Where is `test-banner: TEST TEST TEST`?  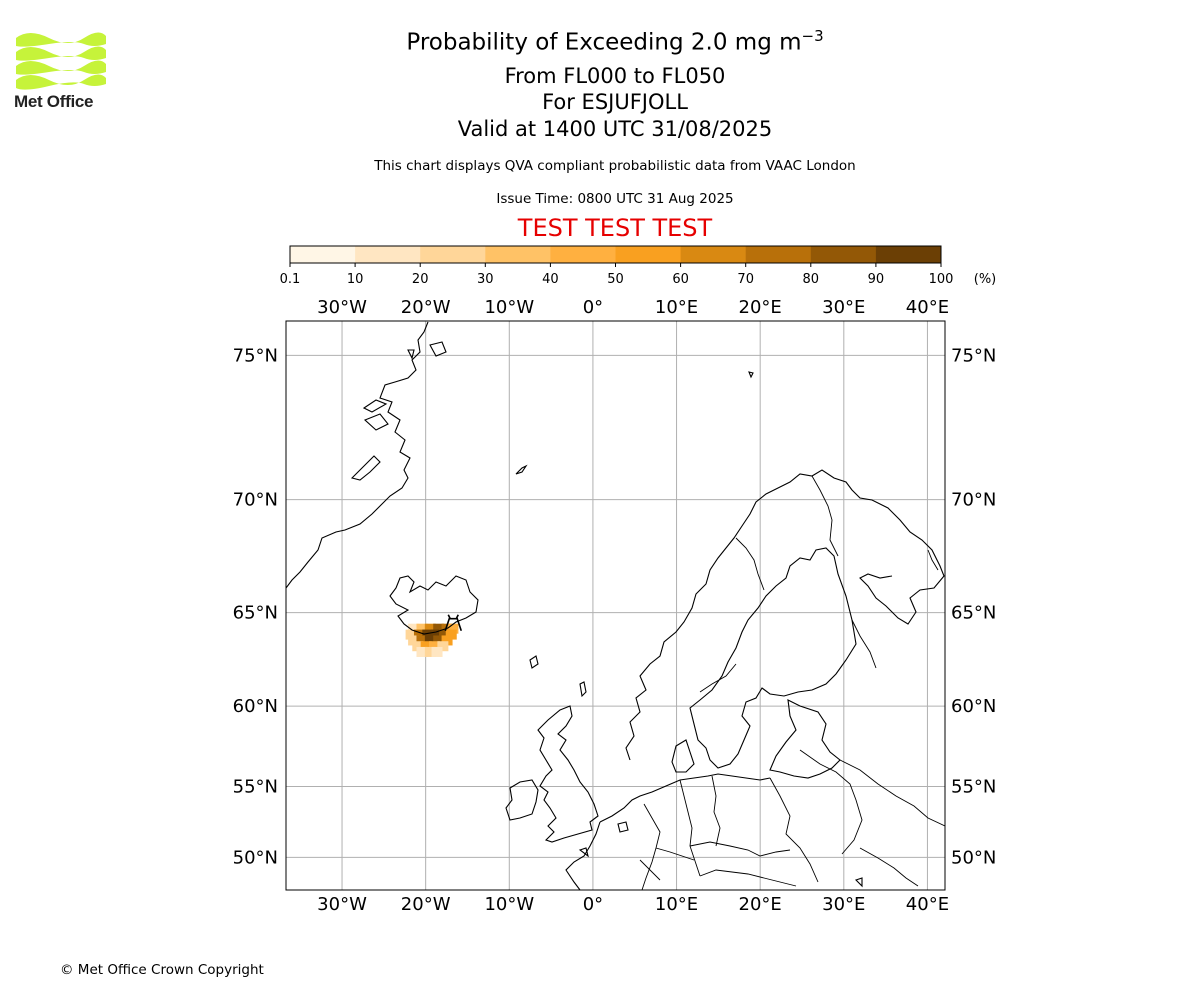
test-banner: TEST TEST TEST is located at coordinates (615, 228).